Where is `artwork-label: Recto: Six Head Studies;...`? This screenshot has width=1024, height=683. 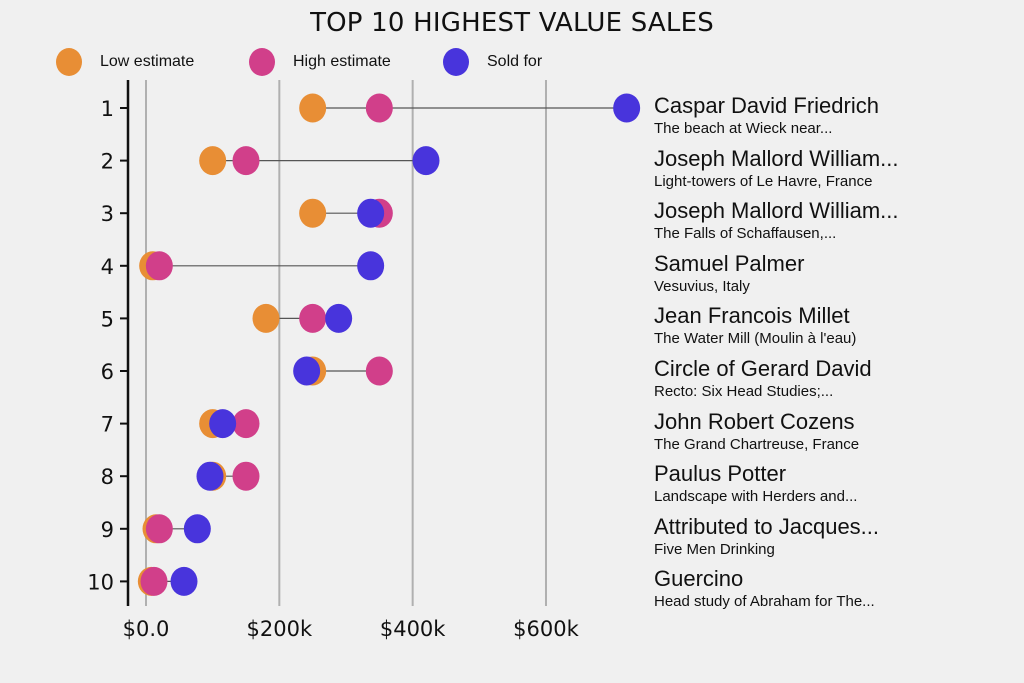
artwork-label: Recto: Six Head Studies;... is located at coordinates (744, 391).